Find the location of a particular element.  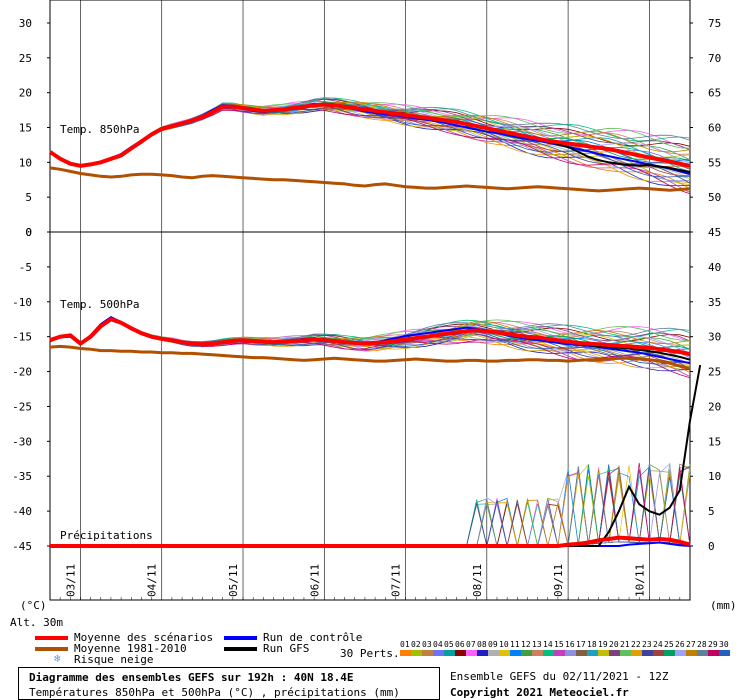

pert-number: 09 is located at coordinates (493, 644).